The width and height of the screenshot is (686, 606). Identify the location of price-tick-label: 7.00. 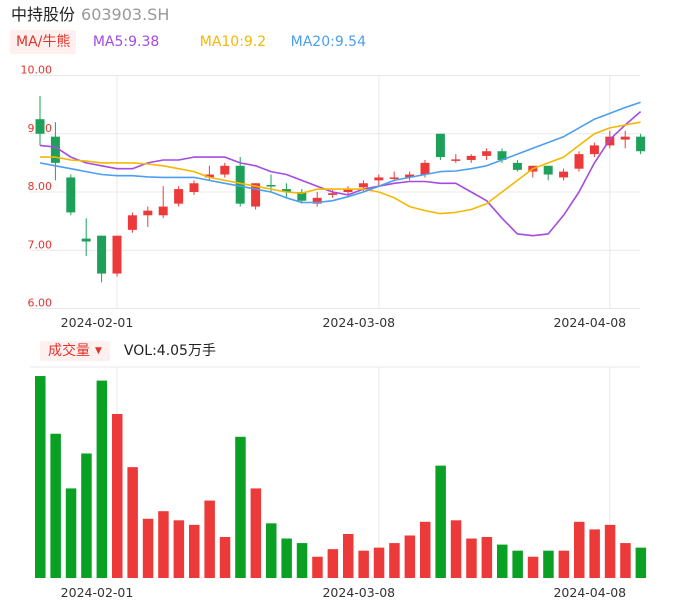
(40, 244).